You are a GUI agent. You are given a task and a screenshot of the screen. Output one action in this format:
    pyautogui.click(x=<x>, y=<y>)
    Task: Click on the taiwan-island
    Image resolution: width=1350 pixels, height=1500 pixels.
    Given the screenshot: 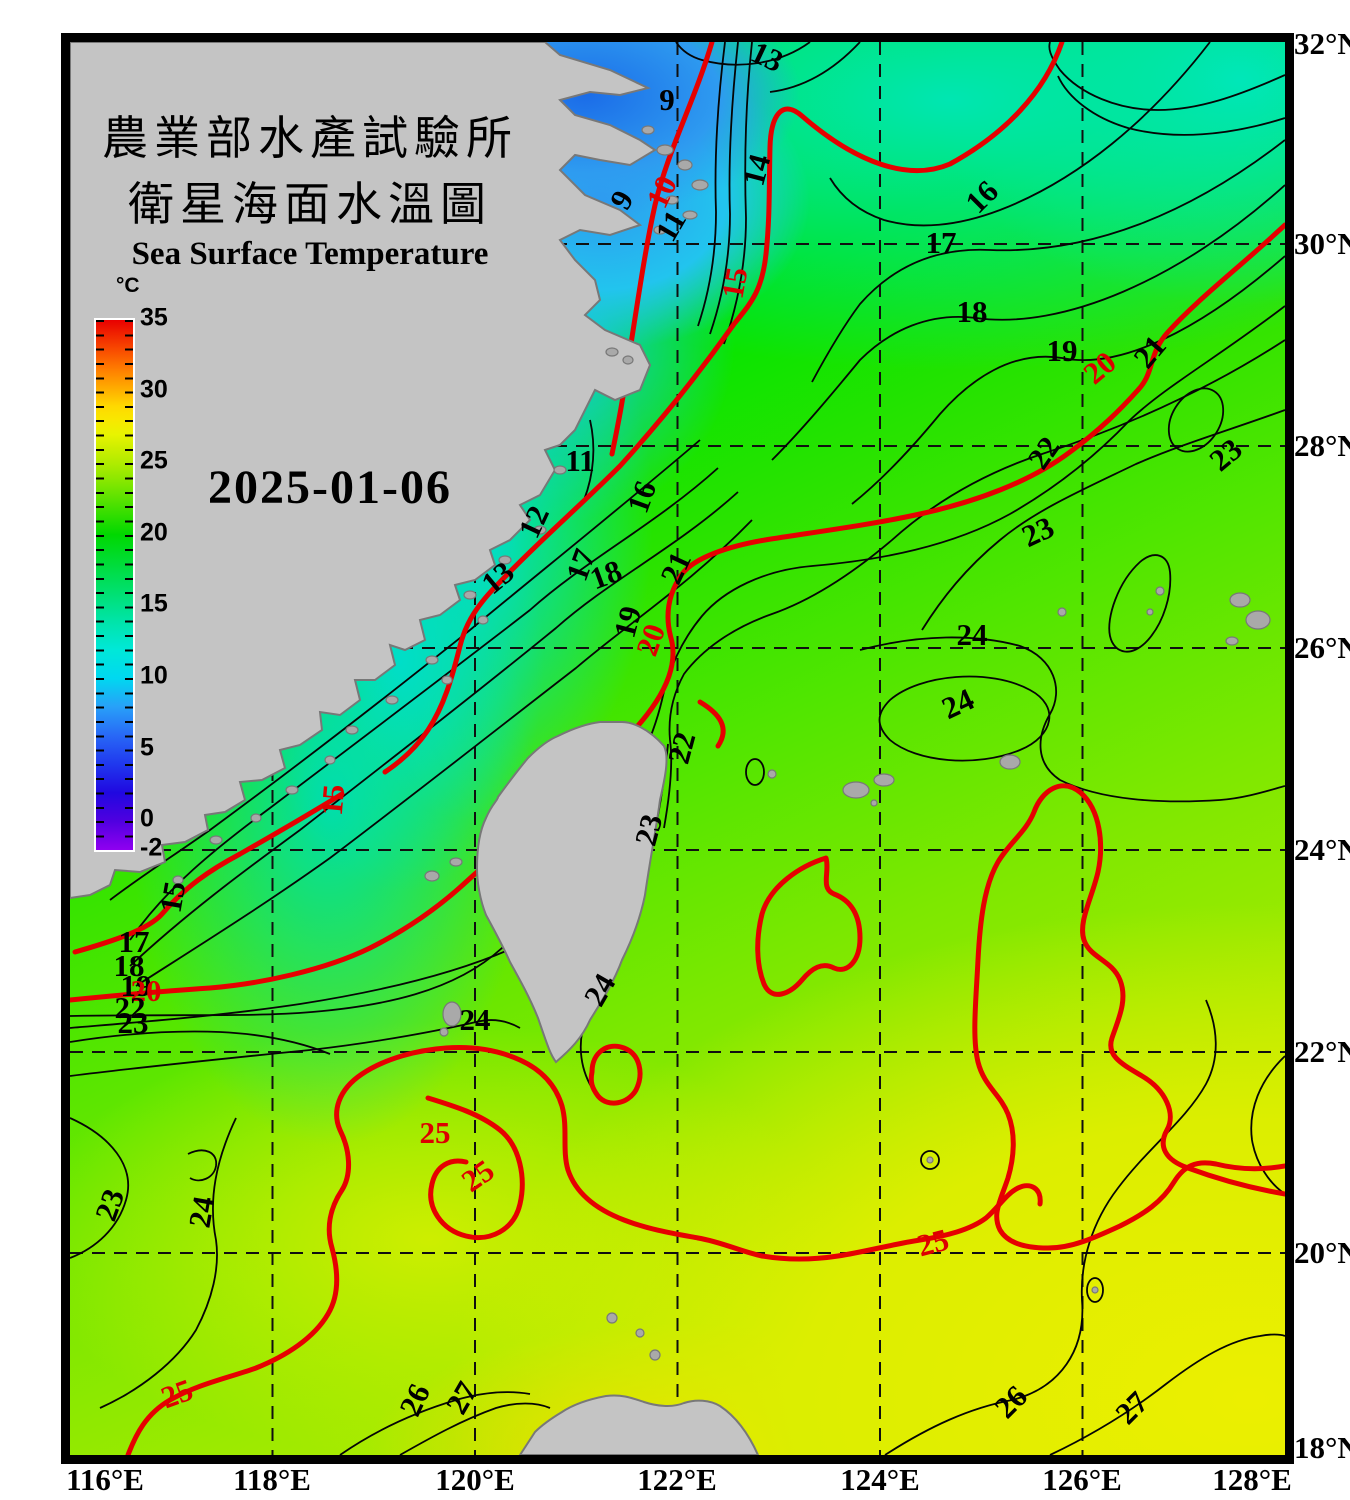 What is the action you would take?
    pyautogui.click(x=571, y=892)
    